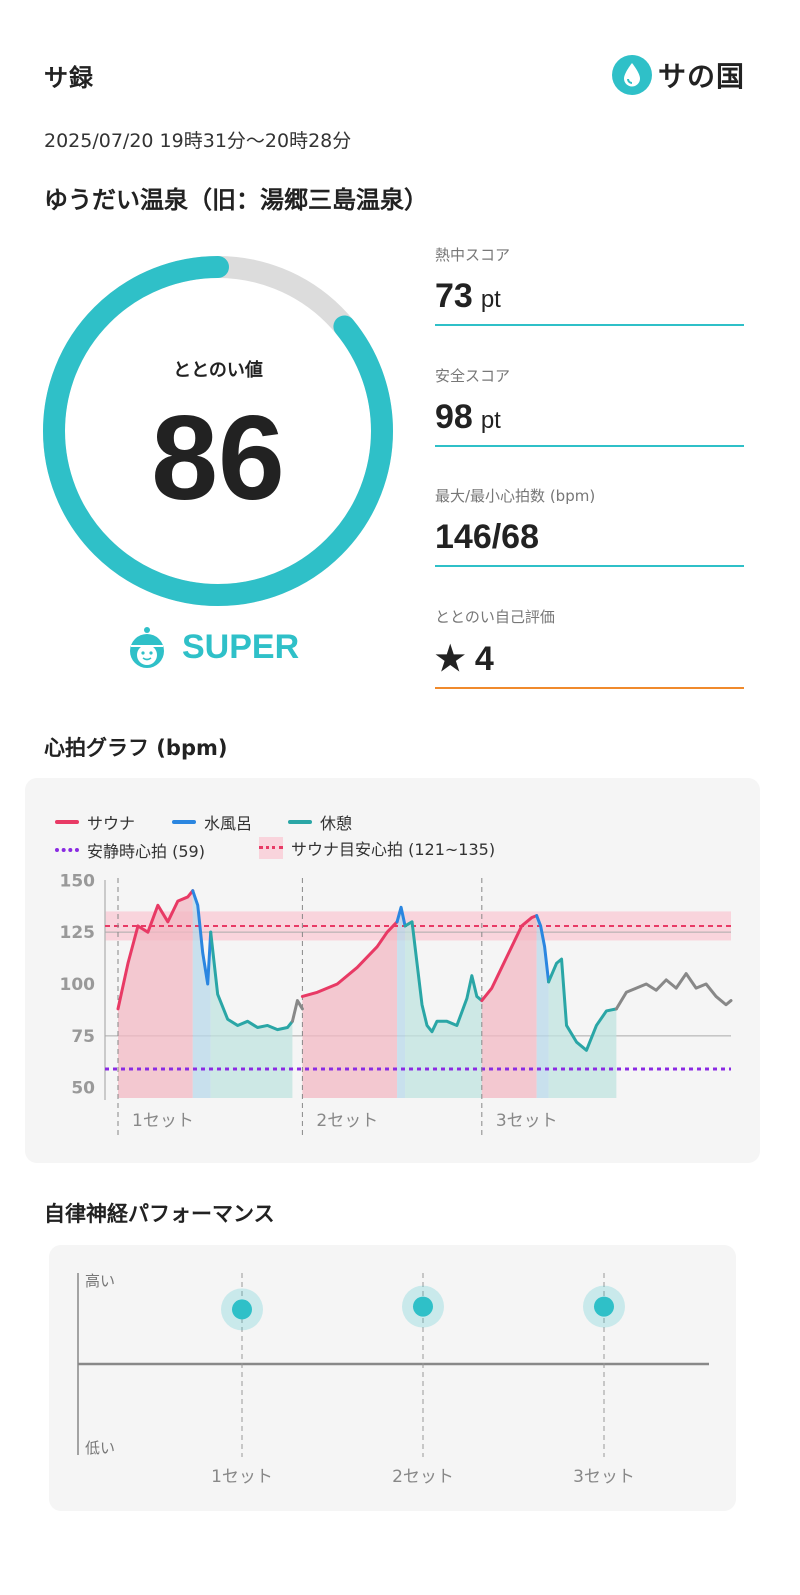  Describe the element at coordinates (159, 1214) in the screenshot. I see `autonomic-title: 自律神経パフォーマンス` at that location.